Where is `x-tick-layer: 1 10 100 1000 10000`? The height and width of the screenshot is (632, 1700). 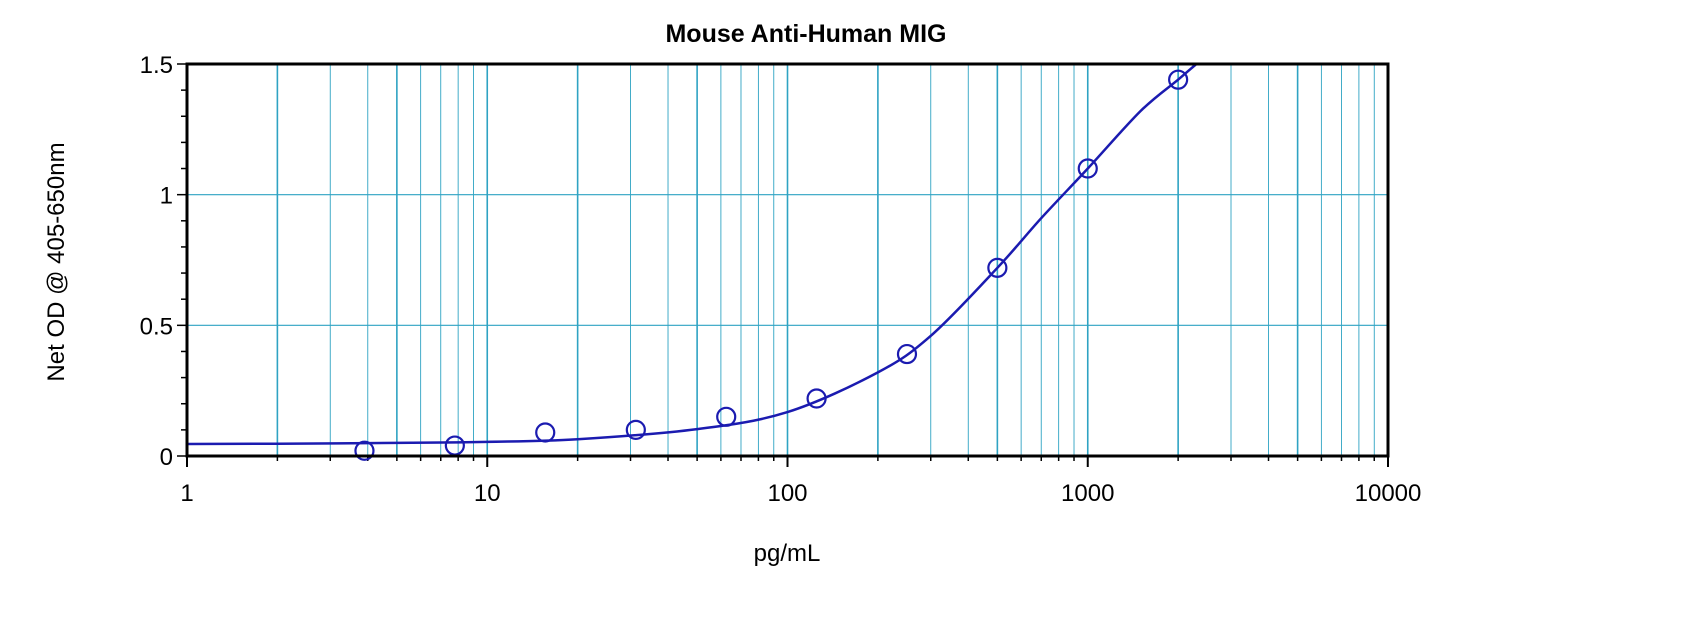
x-tick-layer: 1 10 100 1000 10000 is located at coordinates (800, 481).